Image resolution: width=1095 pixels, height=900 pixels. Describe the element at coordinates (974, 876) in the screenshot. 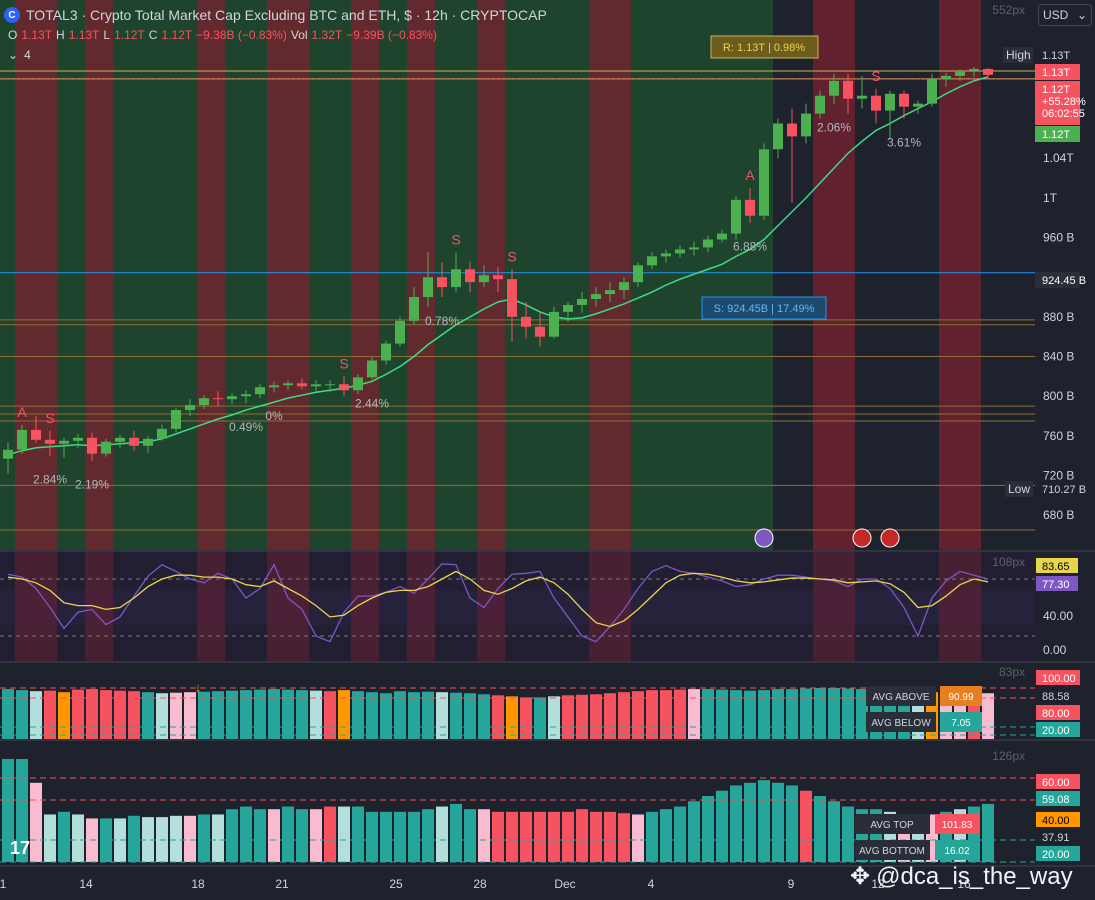

I see `watermark-text: @dca_is_the_way` at that location.